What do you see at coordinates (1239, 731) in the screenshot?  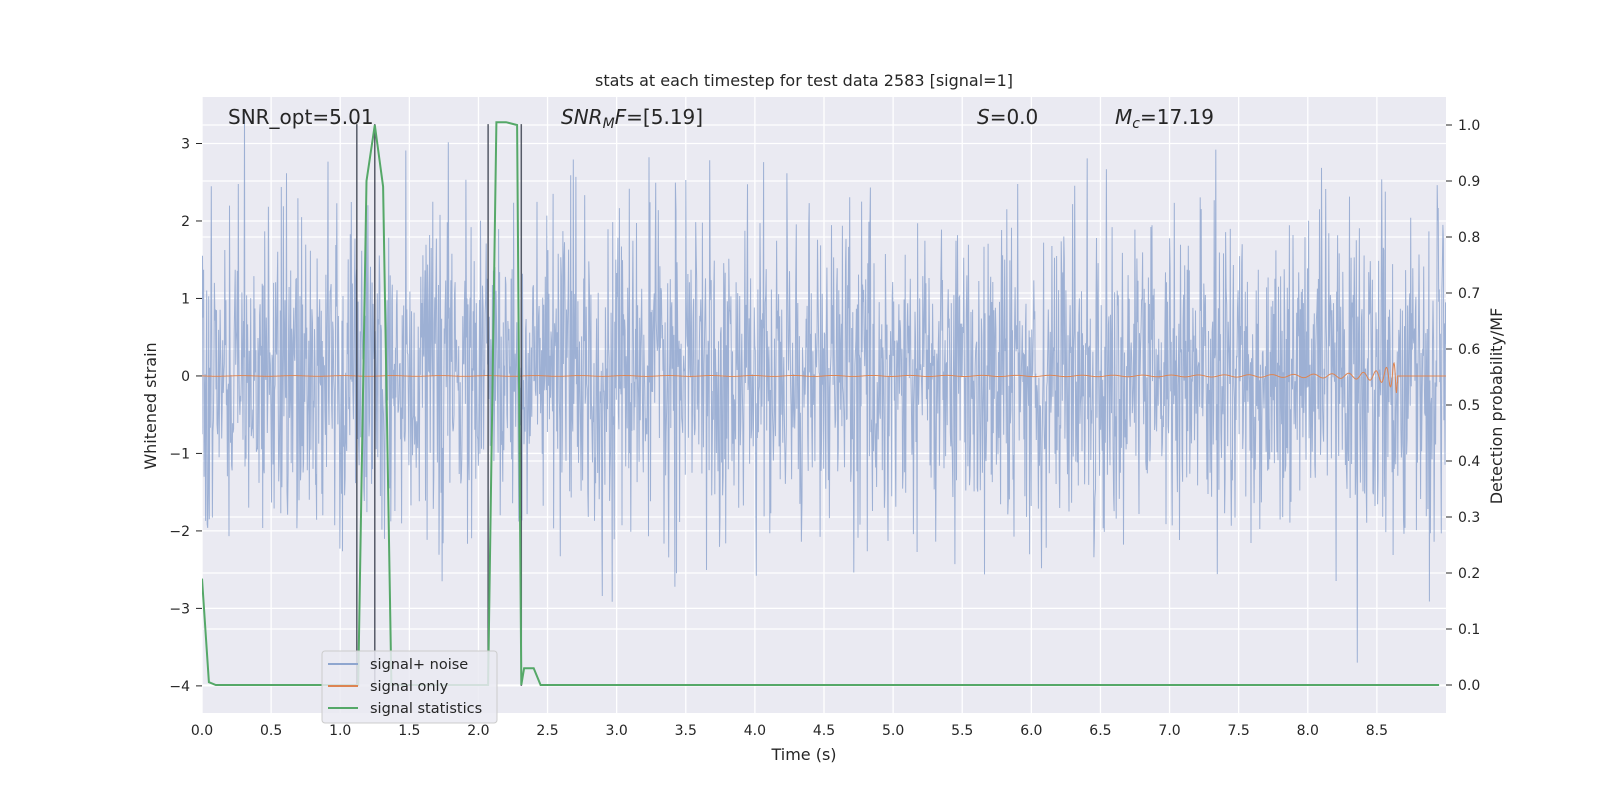 I see `x-tick-label: 7.5` at bounding box center [1239, 731].